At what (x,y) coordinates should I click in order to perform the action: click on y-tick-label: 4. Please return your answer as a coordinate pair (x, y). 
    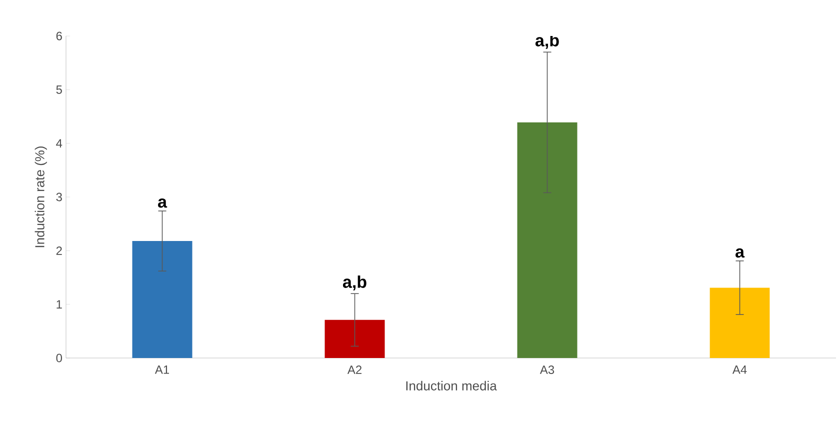
    Looking at the image, I should click on (59, 143).